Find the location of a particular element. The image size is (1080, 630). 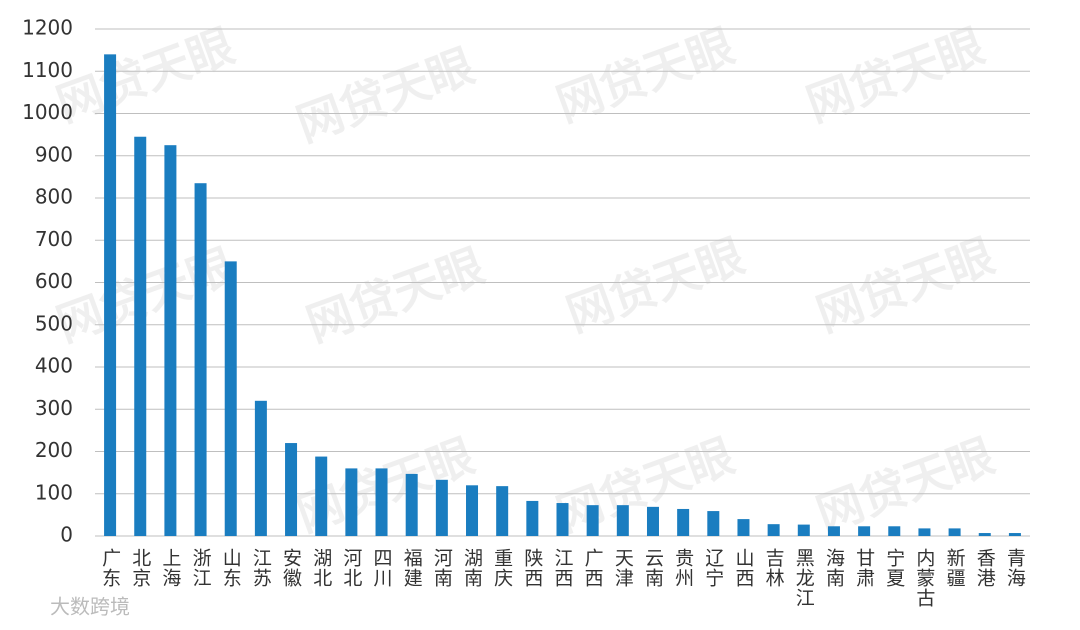

y-tick-label: 400 is located at coordinates (54, 366).